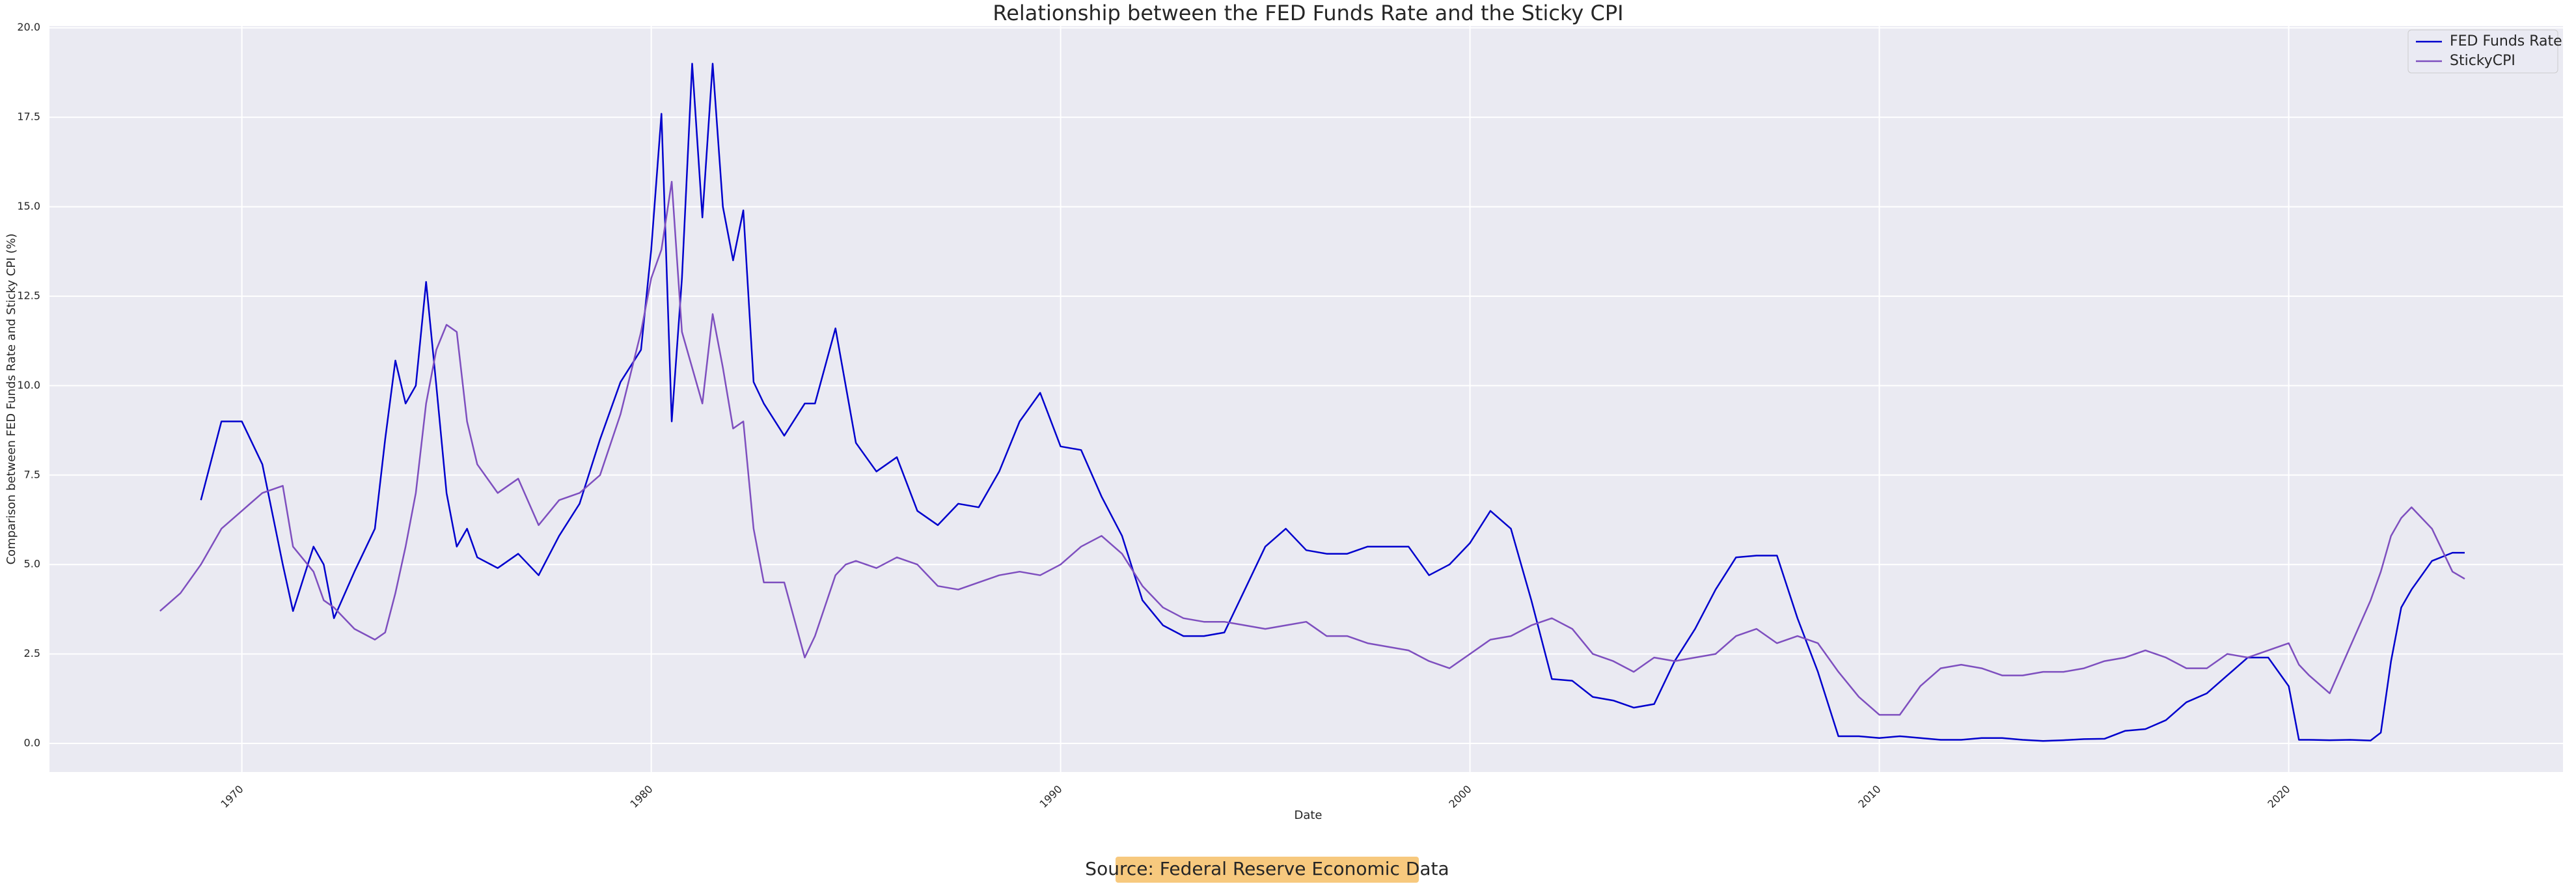 This screenshot has width=2576, height=884. Describe the element at coordinates (32, 564) in the screenshot. I see `y-tick-label: 5.0` at that location.